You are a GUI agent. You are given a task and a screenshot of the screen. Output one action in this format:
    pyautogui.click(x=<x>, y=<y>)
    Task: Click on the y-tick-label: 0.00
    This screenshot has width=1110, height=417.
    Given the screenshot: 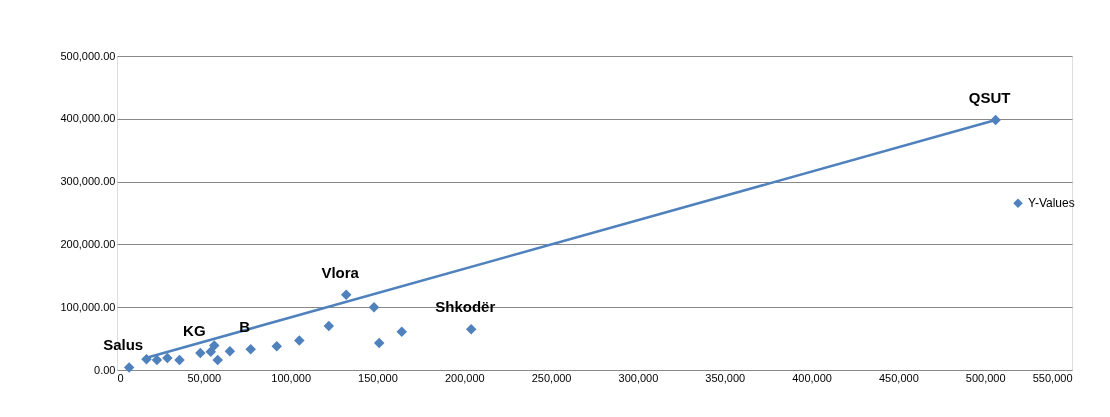 What is the action you would take?
    pyautogui.click(x=105, y=369)
    